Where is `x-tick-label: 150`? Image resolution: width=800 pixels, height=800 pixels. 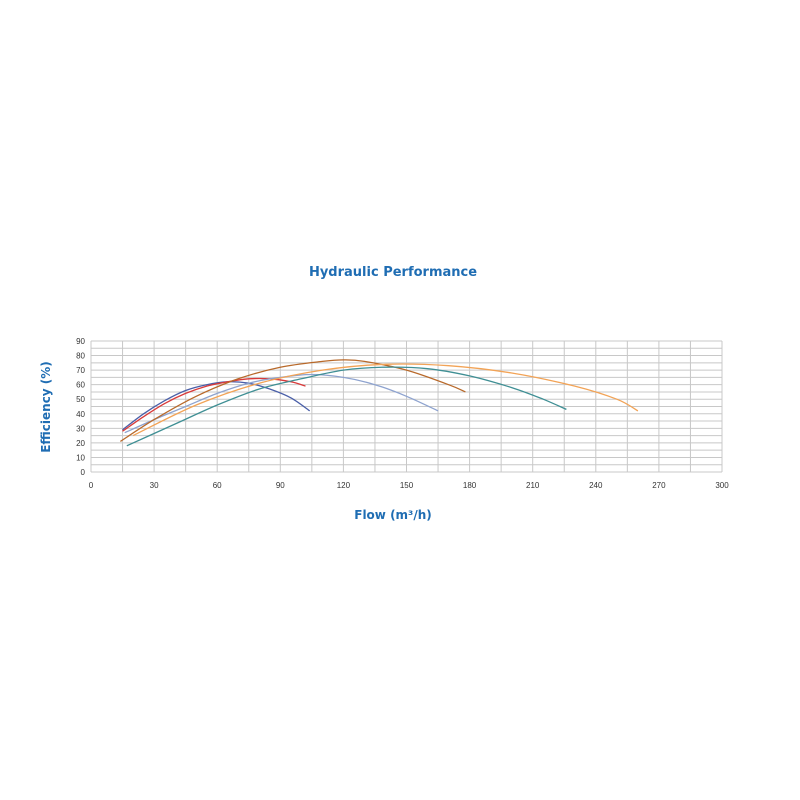 x-tick-label: 150 is located at coordinates (407, 485).